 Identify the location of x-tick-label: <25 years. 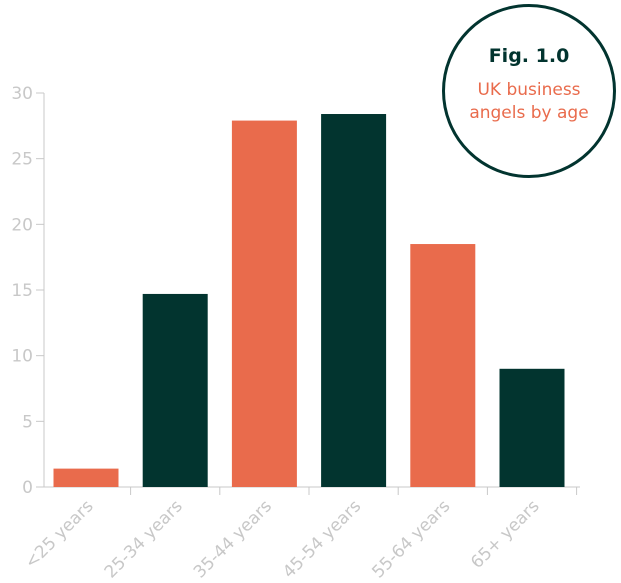
(59, 534).